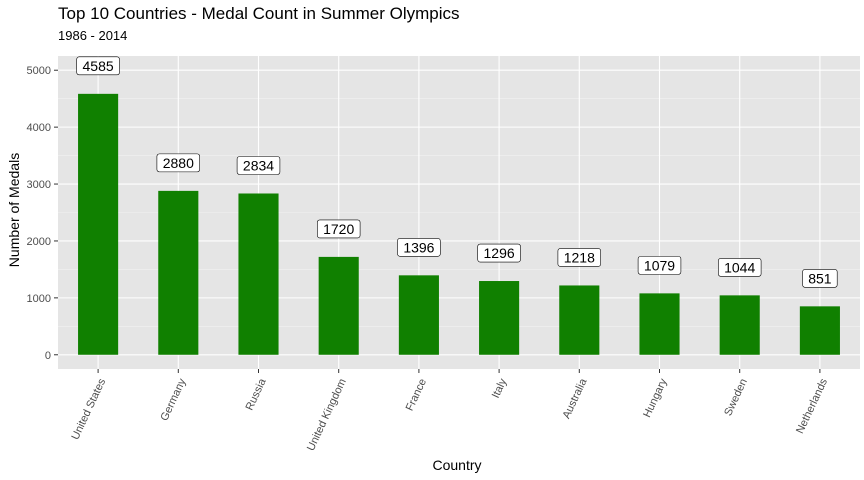 The height and width of the screenshot is (480, 864). I want to click on data-label: 4585, so click(98, 66).